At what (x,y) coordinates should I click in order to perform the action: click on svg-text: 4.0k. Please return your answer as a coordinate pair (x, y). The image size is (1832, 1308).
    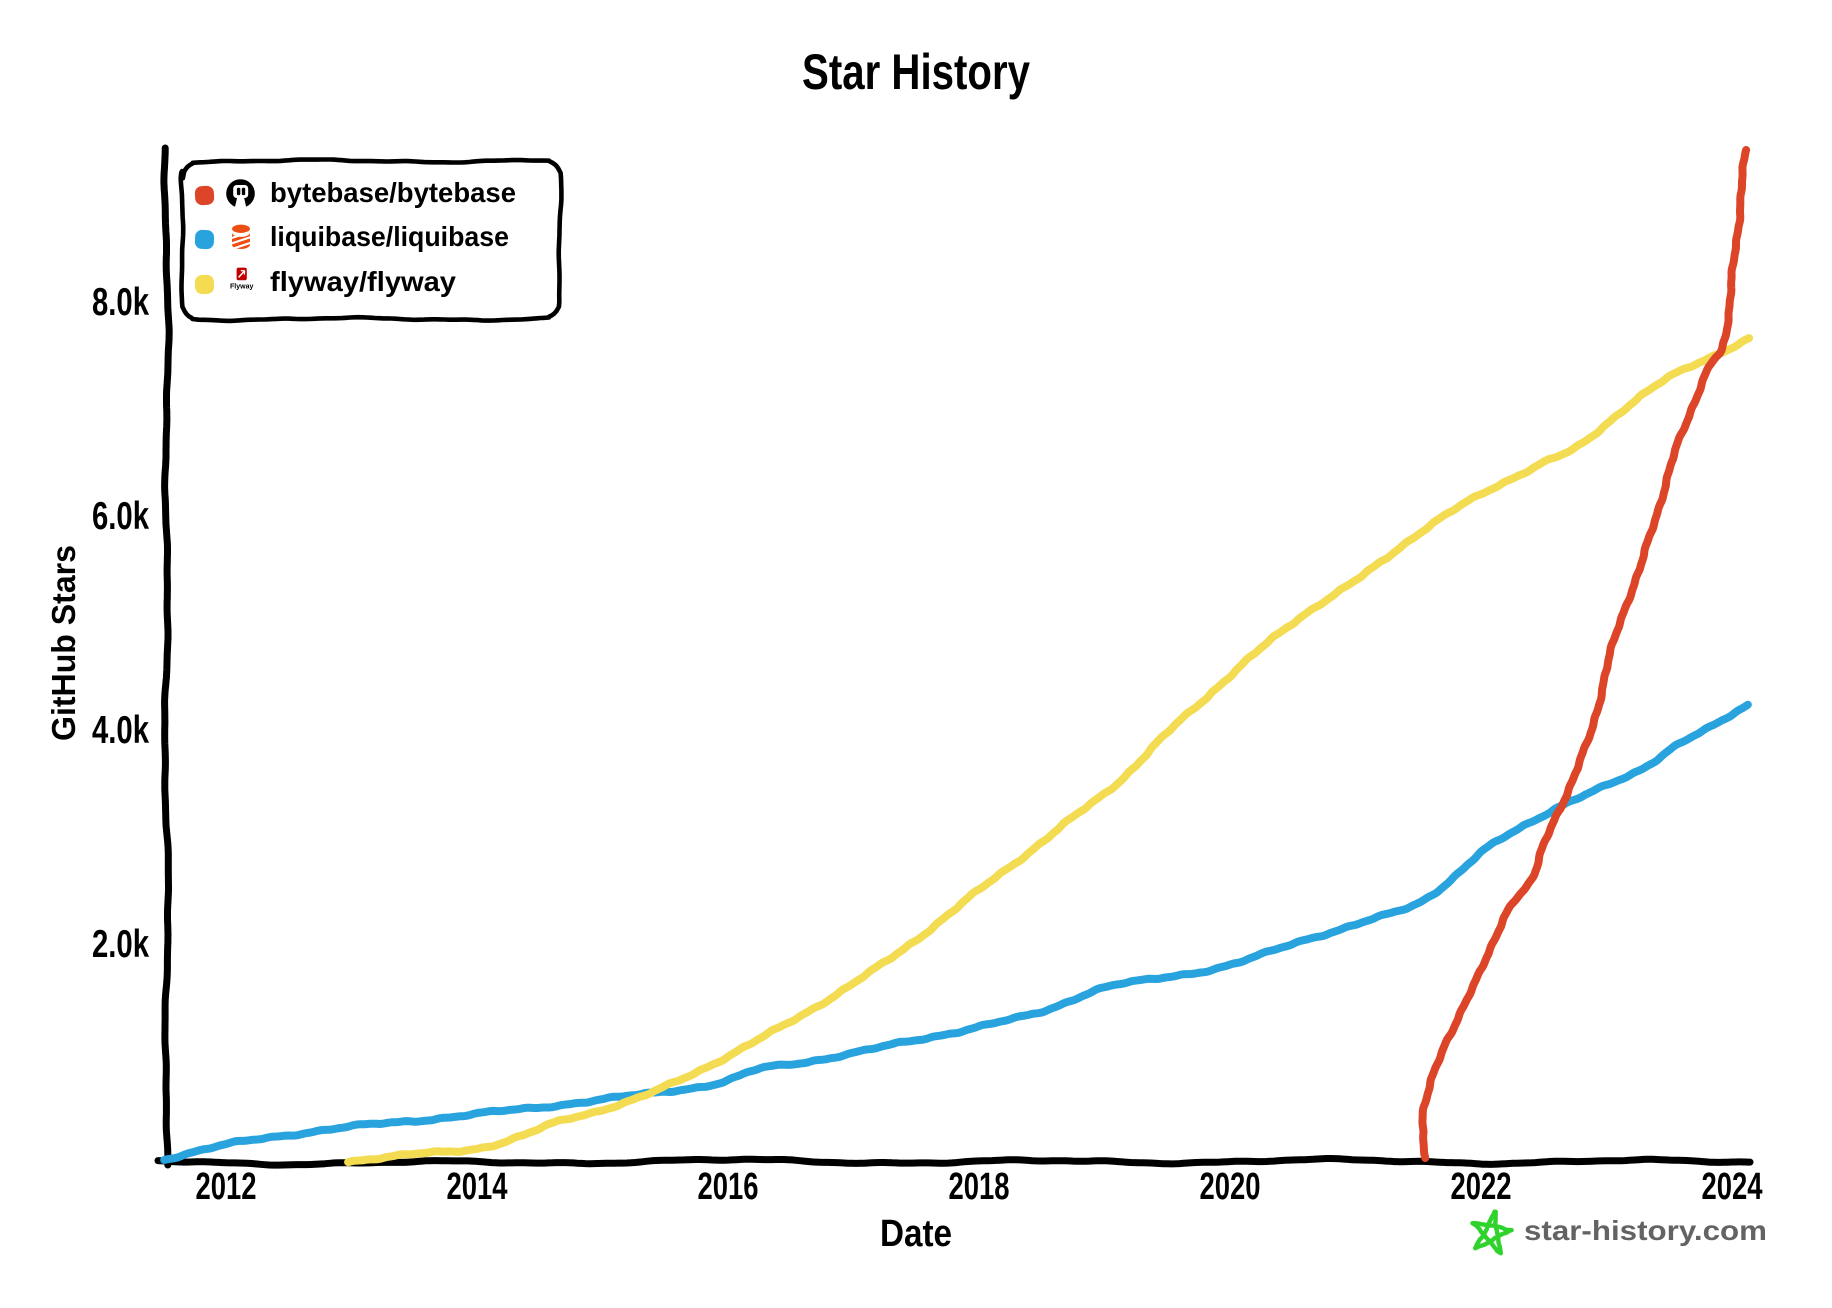
    Looking at the image, I should click on (120, 730).